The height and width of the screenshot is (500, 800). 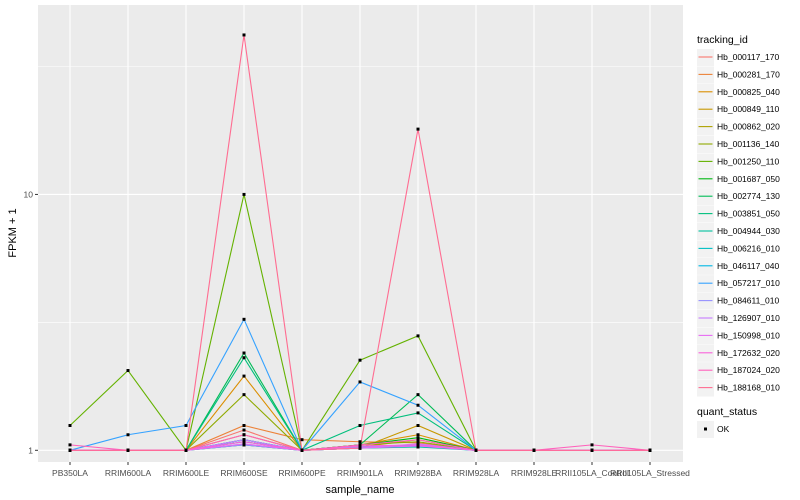 I want to click on legend-label: Hb_006216_010, so click(x=748, y=248).